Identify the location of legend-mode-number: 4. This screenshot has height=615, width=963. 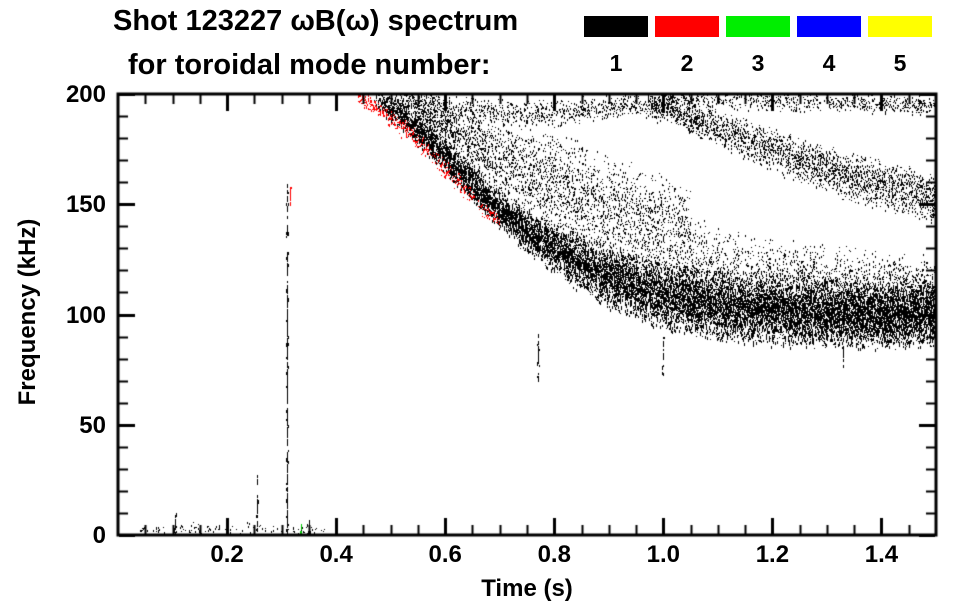
(829, 63).